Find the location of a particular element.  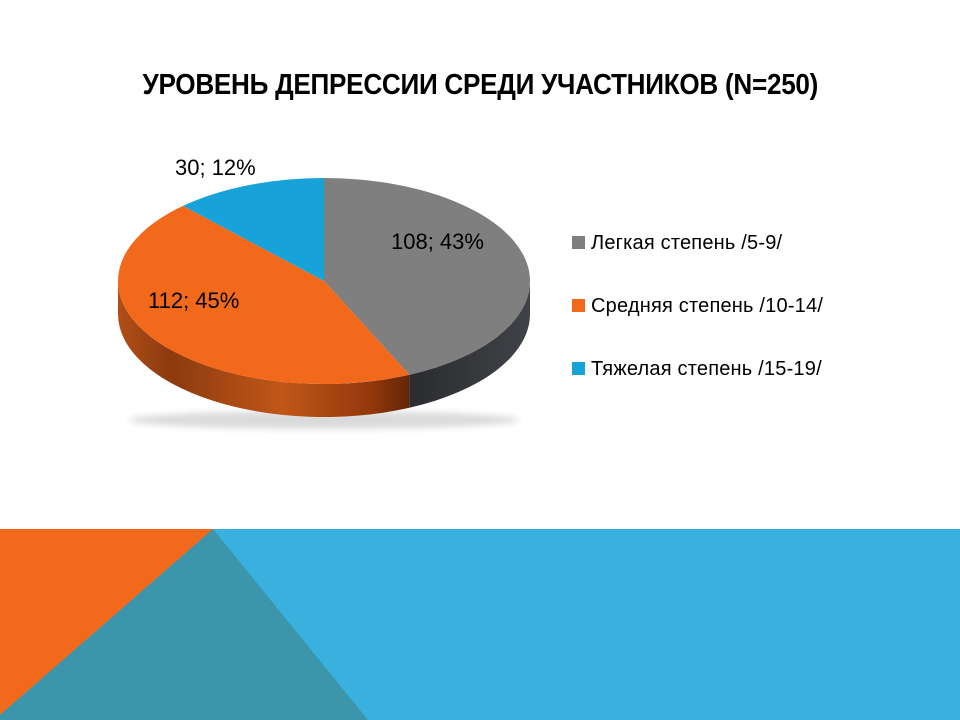

legend-label-medium: Средняя степень /10-14/ is located at coordinates (707, 306).